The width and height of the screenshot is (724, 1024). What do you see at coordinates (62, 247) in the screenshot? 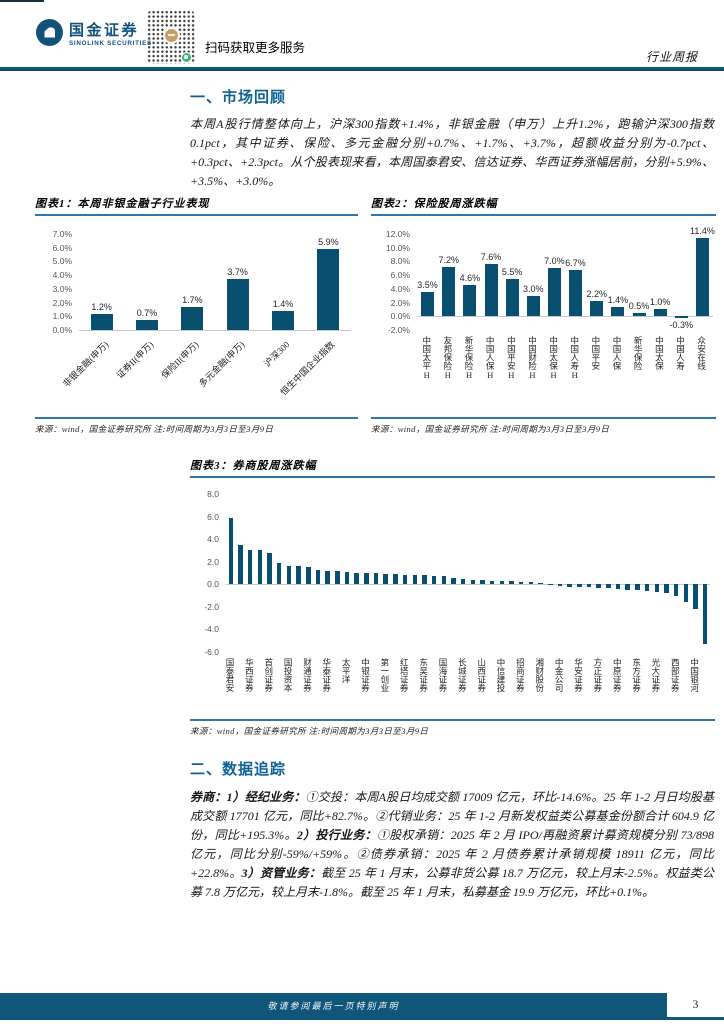
I see `y-axis-tick-label: 6.0%` at bounding box center [62, 247].